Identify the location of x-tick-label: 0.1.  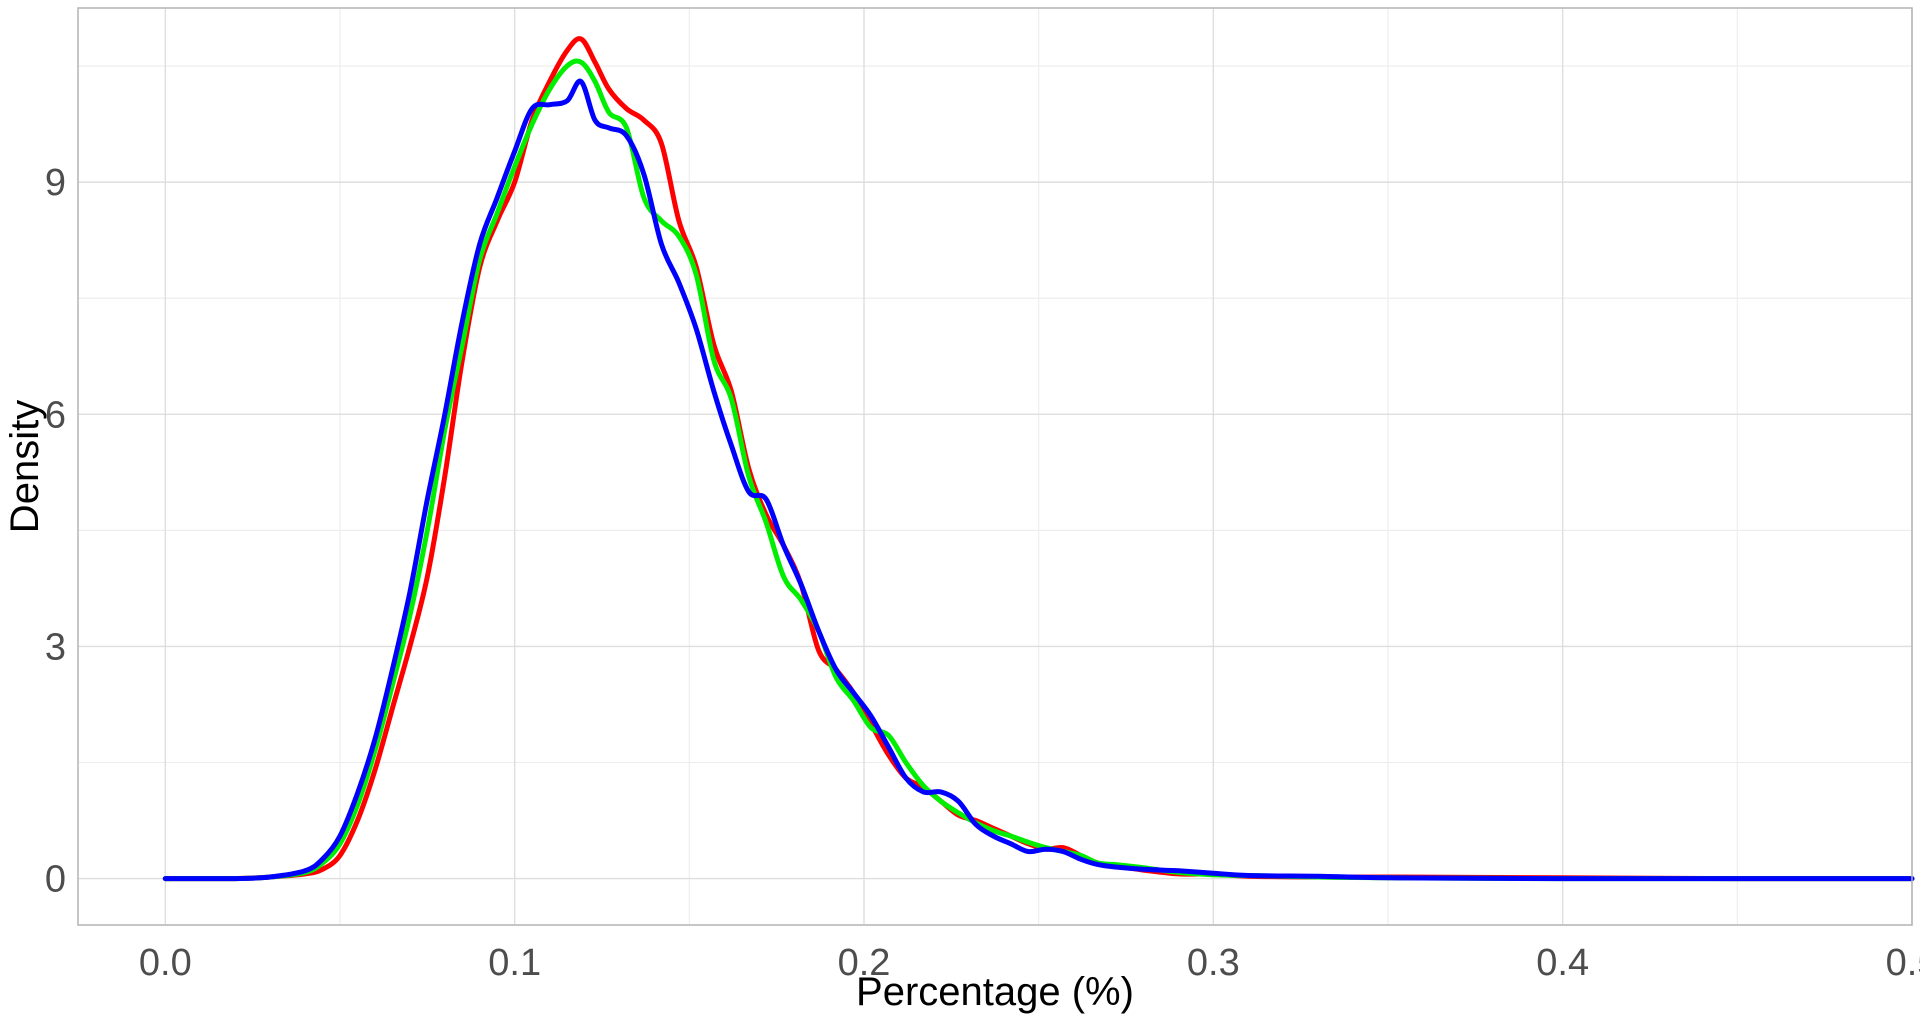
(514, 963).